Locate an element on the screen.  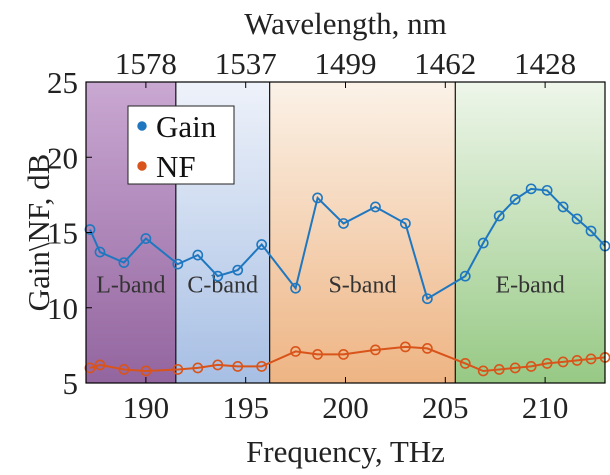
y-tick-label: 15 is located at coordinates (62, 233).